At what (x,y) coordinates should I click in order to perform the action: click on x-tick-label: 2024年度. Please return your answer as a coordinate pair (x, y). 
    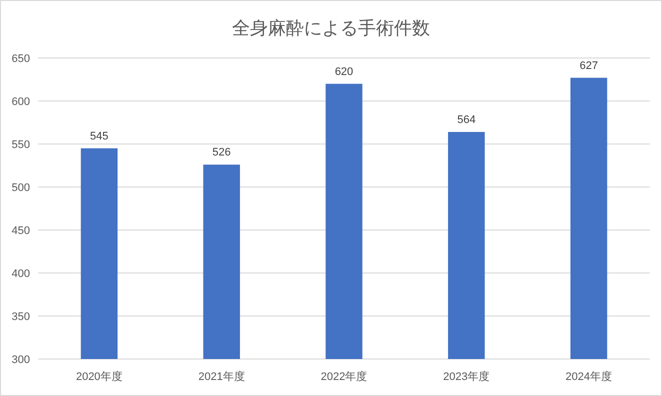
    Looking at the image, I should click on (589, 376).